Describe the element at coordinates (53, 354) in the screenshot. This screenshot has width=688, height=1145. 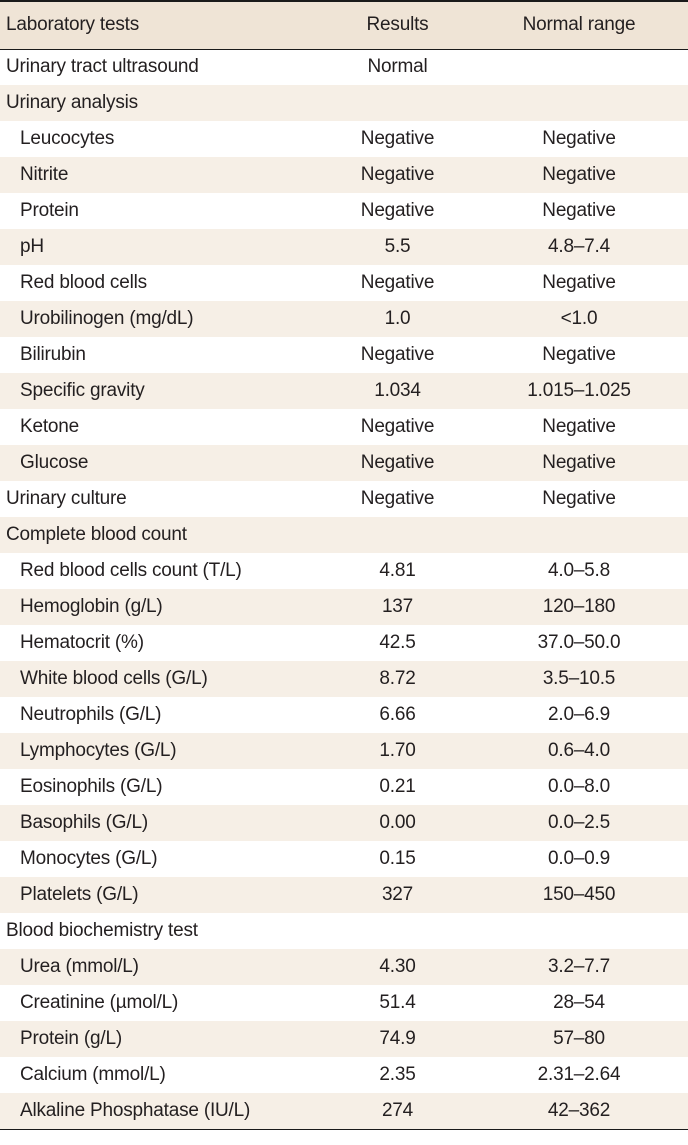
I see `test-name-cell: Bilirubin` at that location.